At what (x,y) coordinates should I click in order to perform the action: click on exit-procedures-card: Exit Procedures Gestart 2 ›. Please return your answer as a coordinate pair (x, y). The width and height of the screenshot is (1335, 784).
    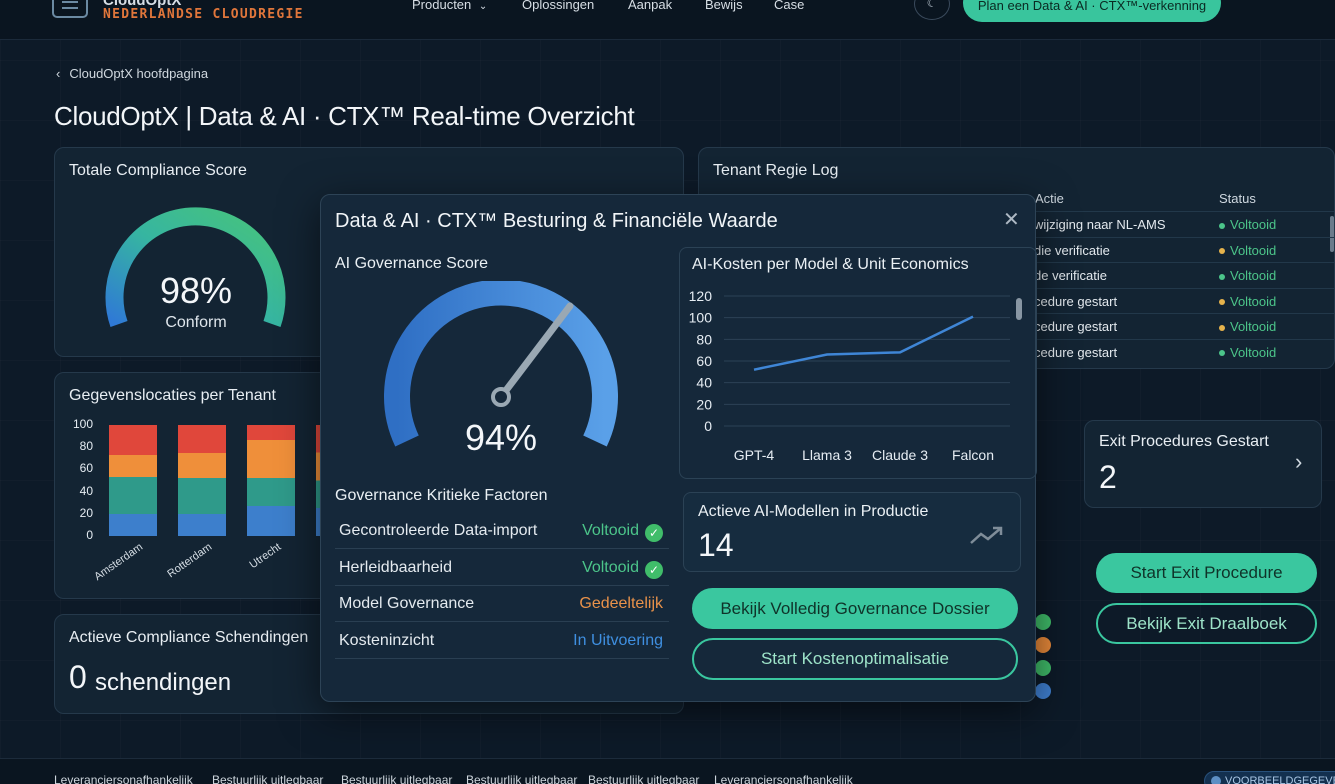
    Looking at the image, I should click on (1203, 464).